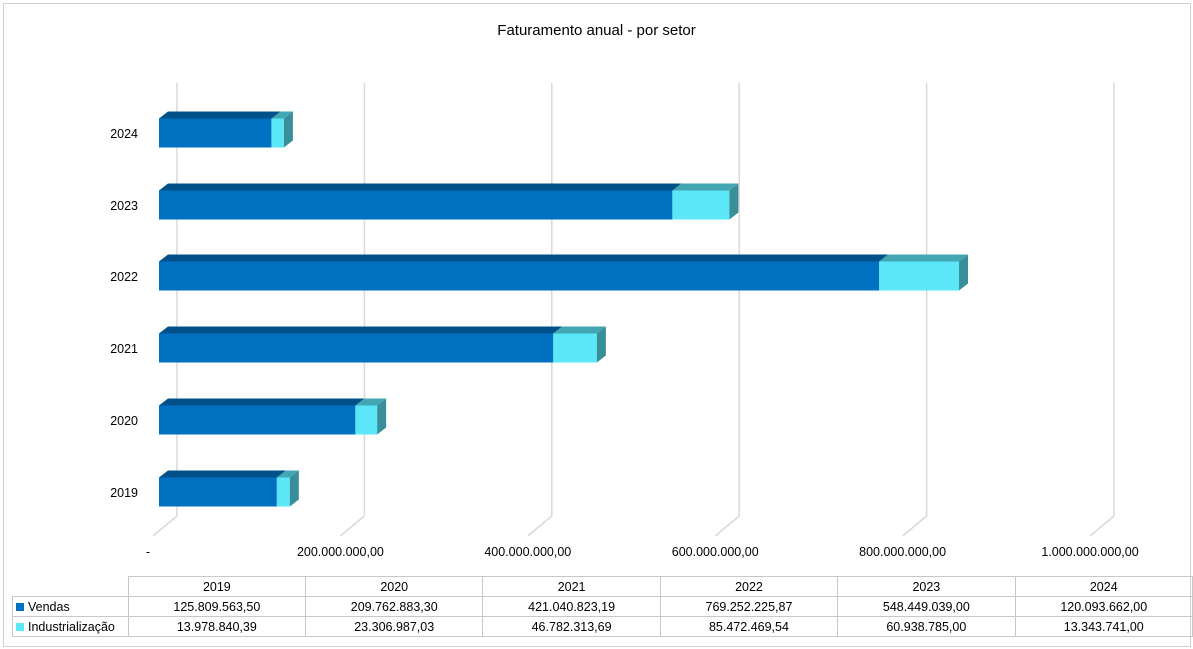 The image size is (1193, 649). Describe the element at coordinates (124, 493) in the screenshot. I see `y-tick-label: 2019` at that location.